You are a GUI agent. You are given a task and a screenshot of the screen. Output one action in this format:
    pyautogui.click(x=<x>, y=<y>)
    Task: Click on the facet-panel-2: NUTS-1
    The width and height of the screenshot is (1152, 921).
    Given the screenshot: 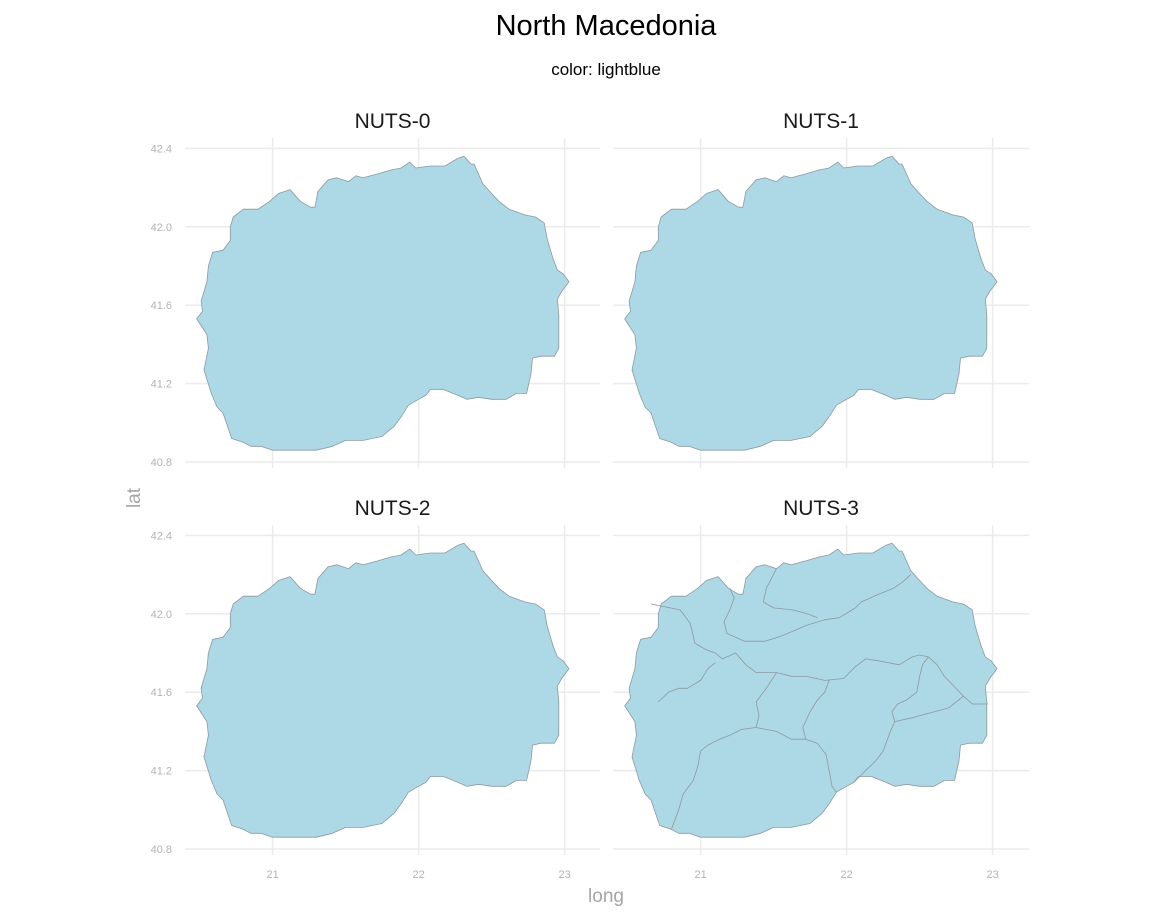 What is the action you would take?
    pyautogui.click(x=821, y=289)
    